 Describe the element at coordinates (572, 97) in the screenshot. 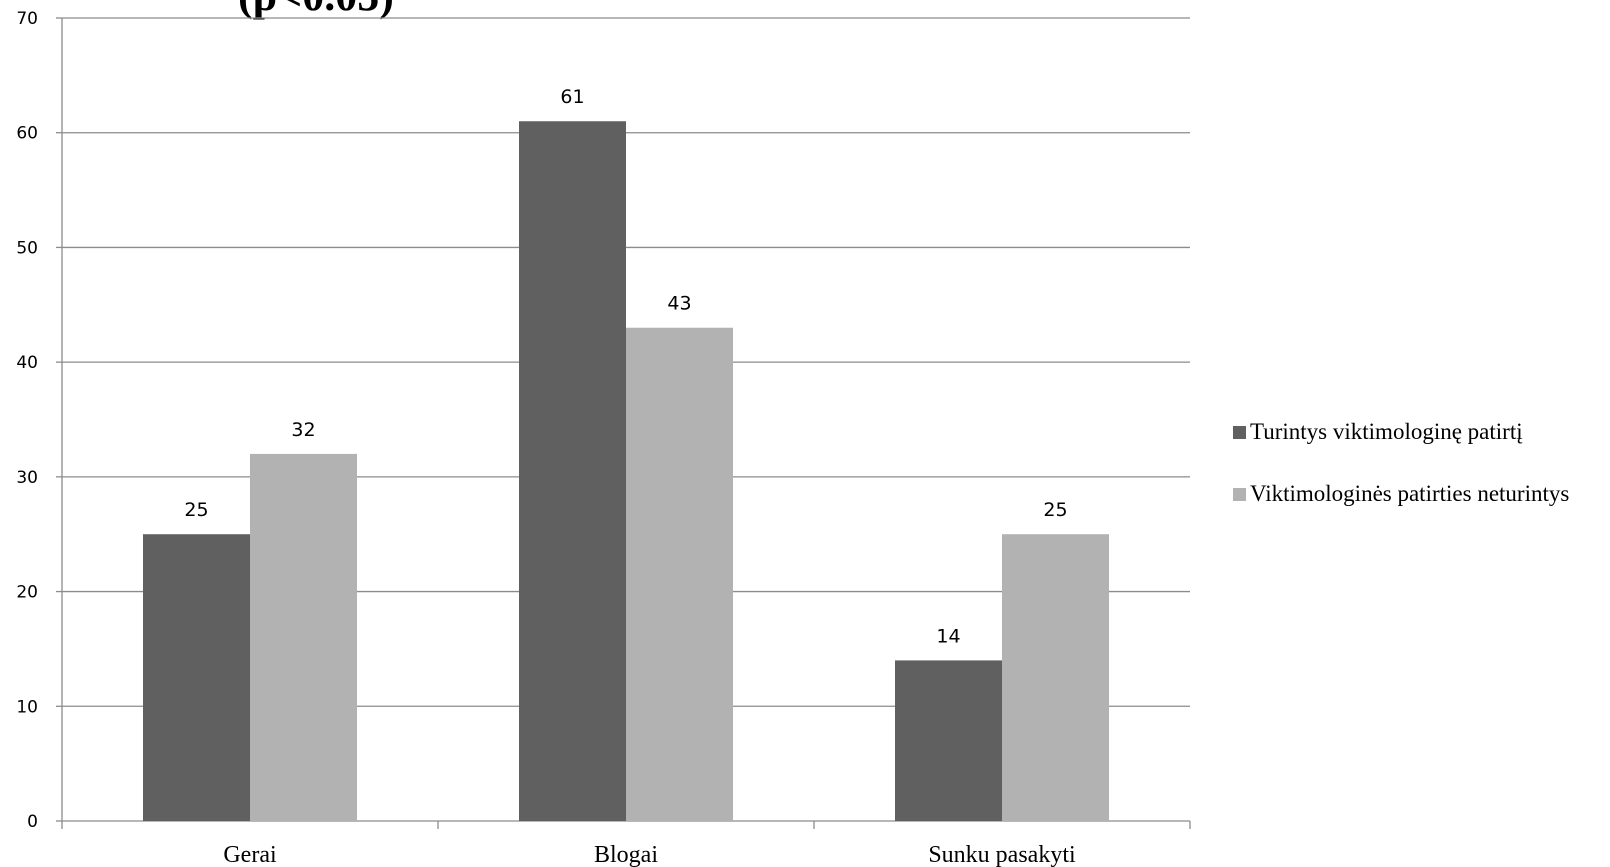

I see `data-label: 61` at that location.